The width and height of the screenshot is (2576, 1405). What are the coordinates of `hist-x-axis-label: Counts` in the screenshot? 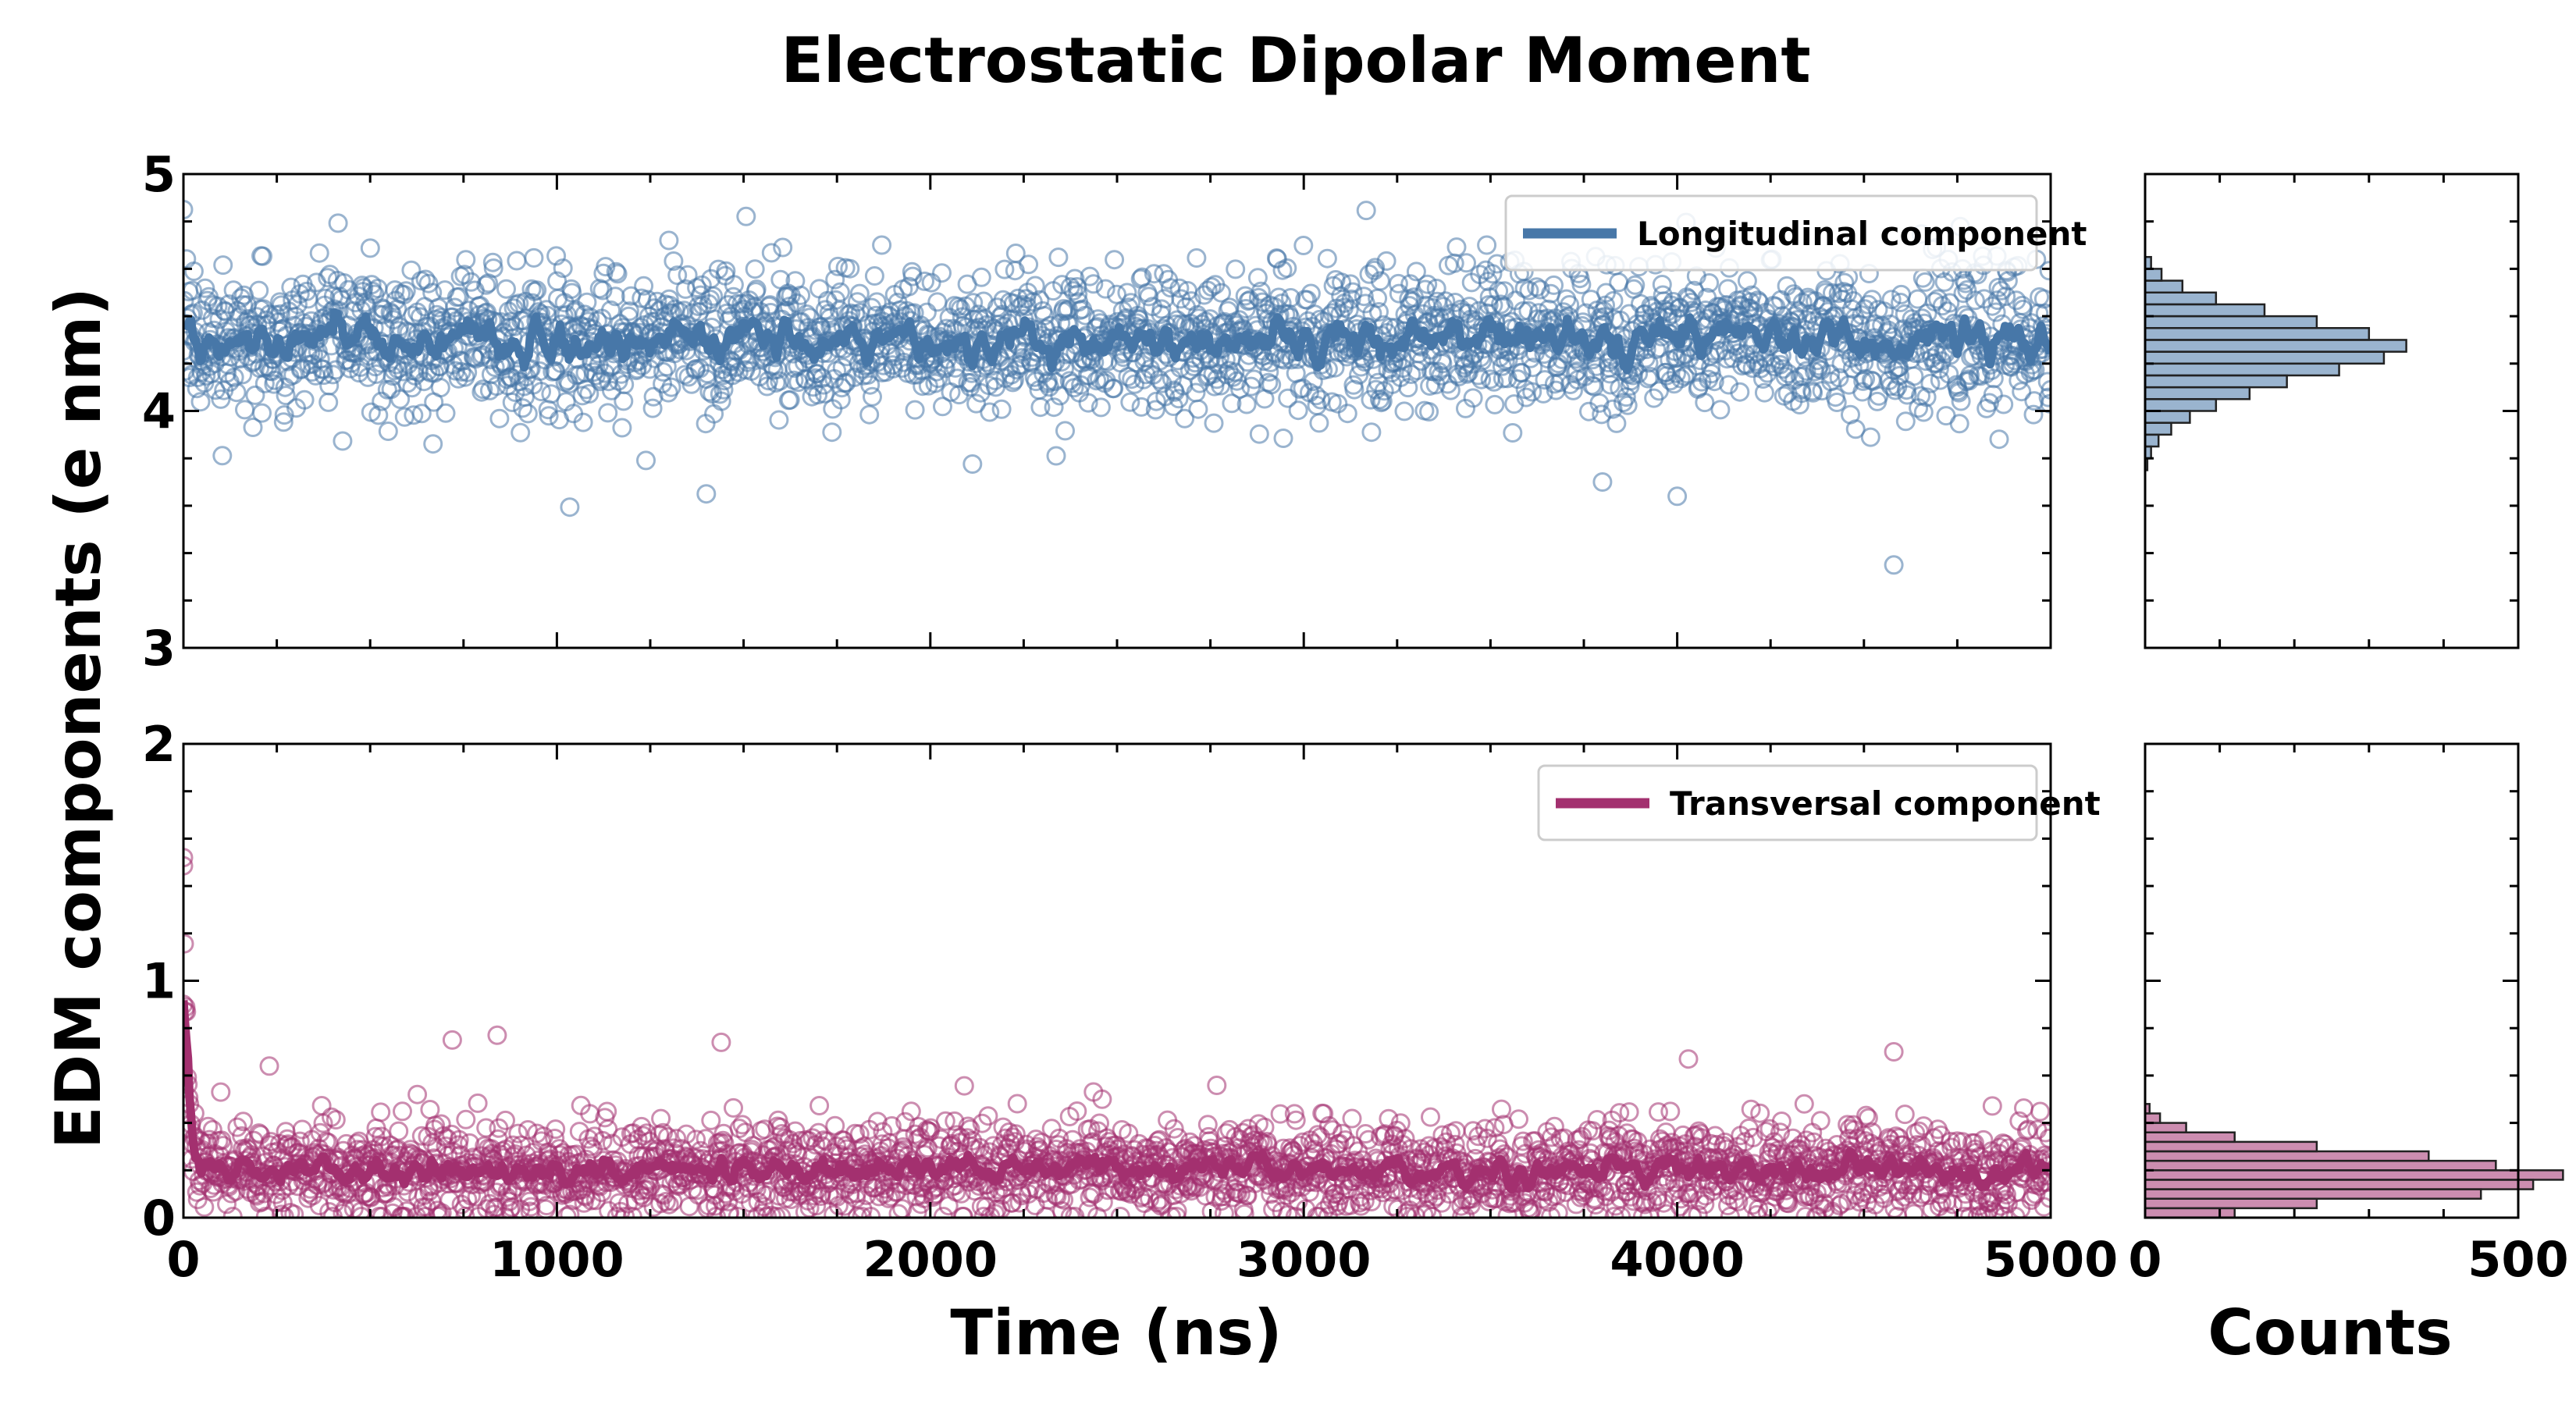 It's located at (2330, 1333).